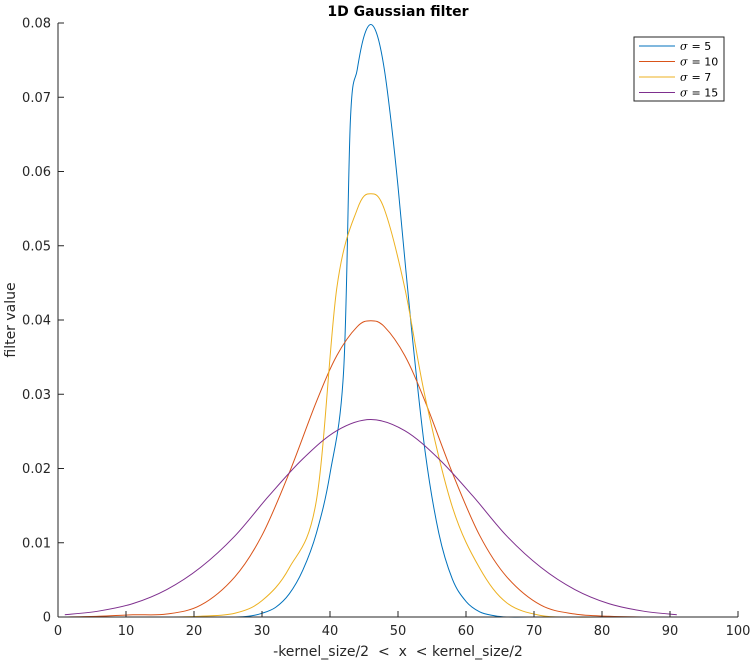  What do you see at coordinates (36, 98) in the screenshot?
I see `y-tick-label: 0.07` at bounding box center [36, 98].